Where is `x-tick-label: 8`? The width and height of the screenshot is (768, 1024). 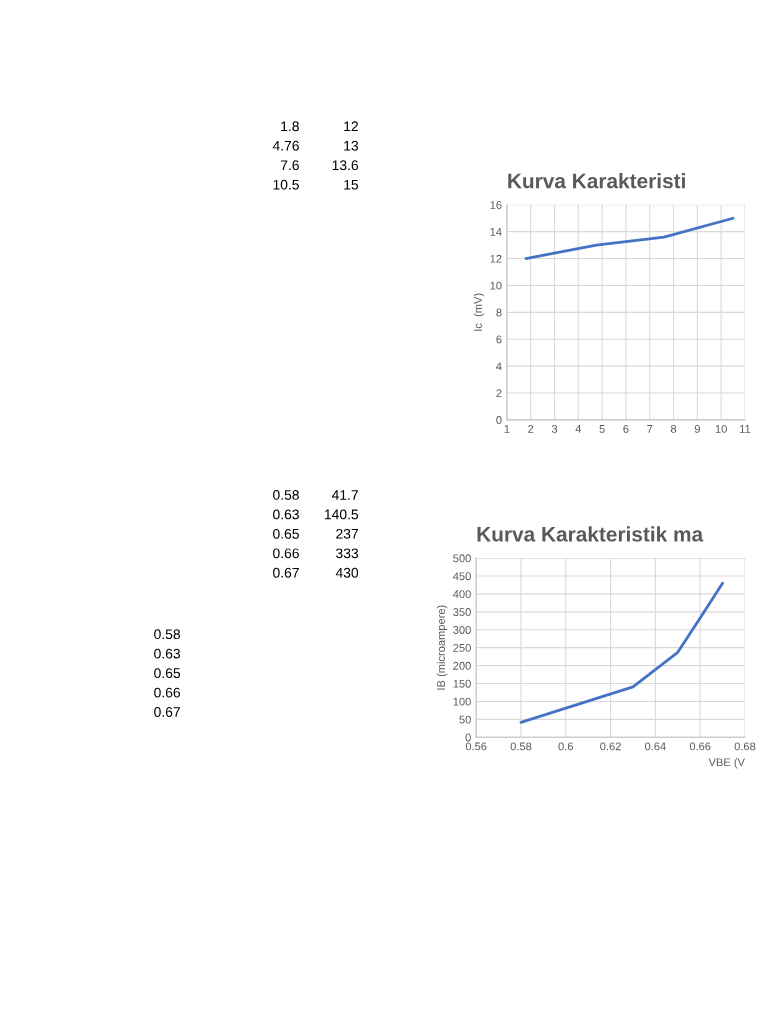 x-tick-label: 8 is located at coordinates (673, 428).